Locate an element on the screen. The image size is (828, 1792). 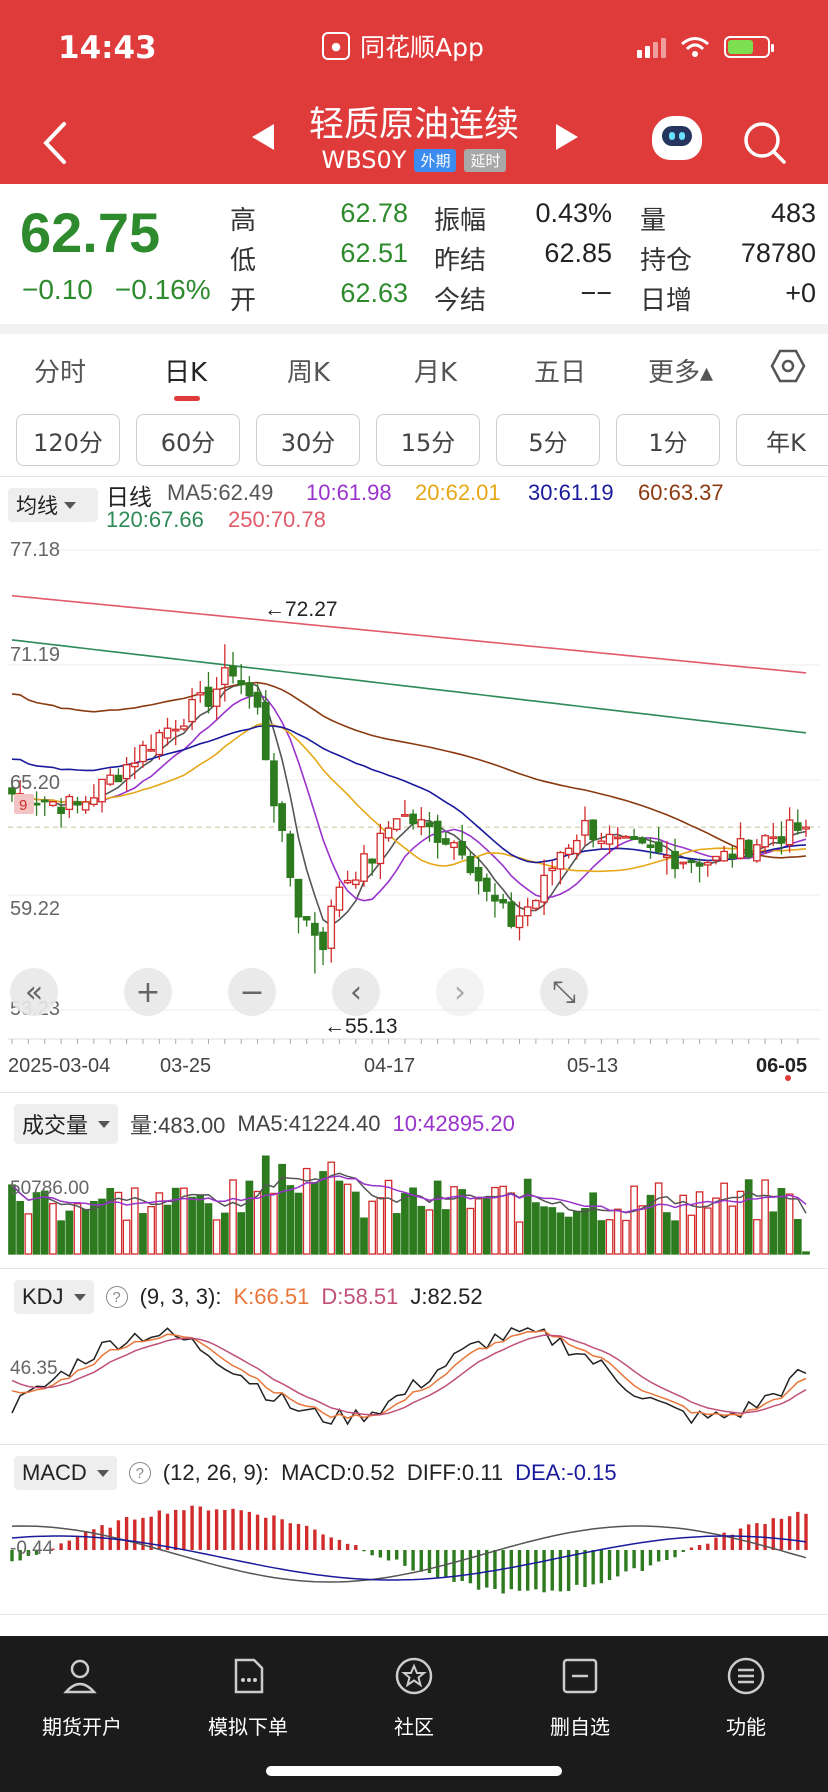
tab-monthly-k: 月K is located at coordinates (436, 373).